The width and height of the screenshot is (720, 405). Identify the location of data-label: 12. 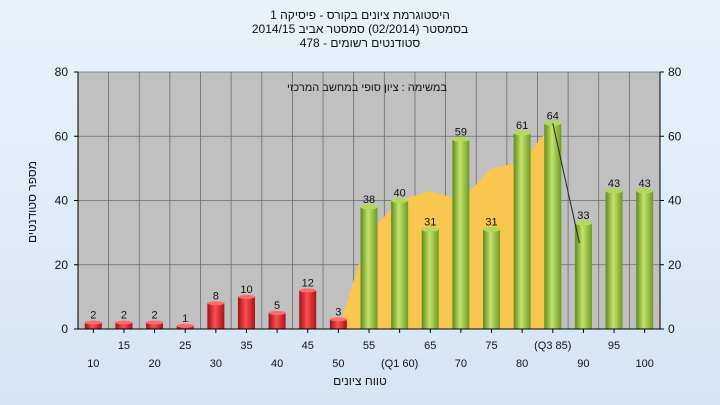
(308, 283).